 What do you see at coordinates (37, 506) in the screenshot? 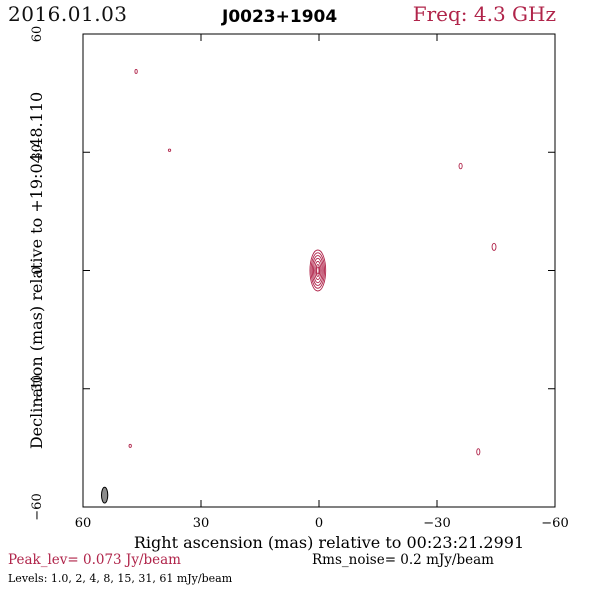
I see `y-tick-label: −60` at bounding box center [37, 506].